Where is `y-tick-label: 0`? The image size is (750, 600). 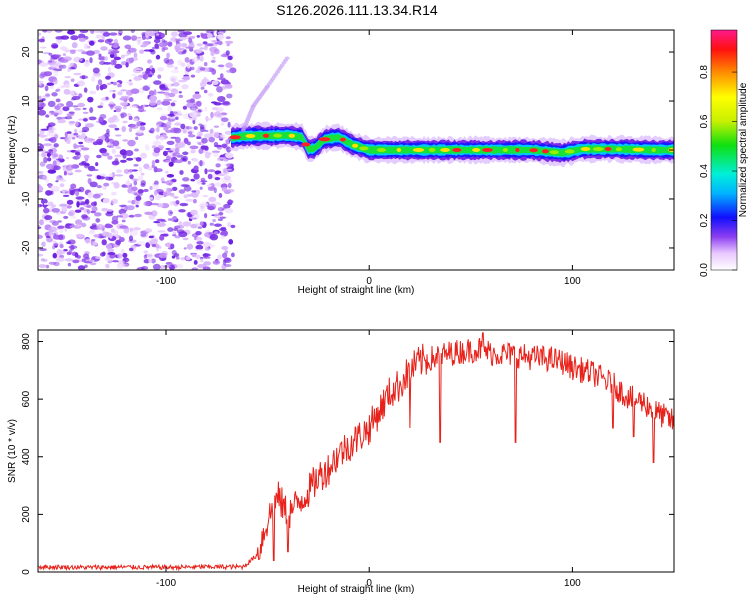
y-tick-label: 0 is located at coordinates (26, 572).